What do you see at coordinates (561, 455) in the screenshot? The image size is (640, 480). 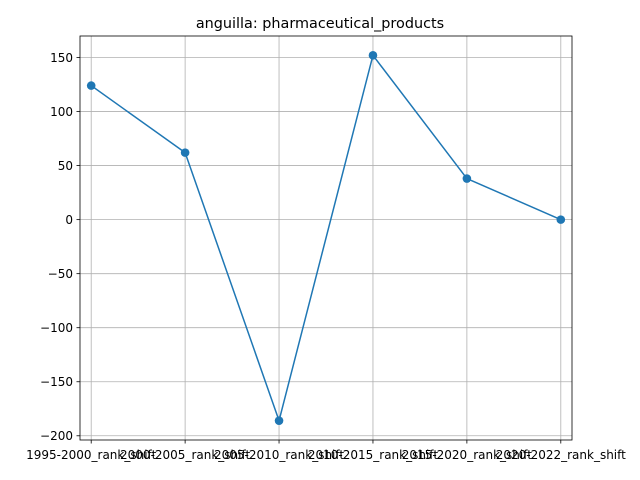 I see `x-tick-label: 2020-2022_rank_shift` at bounding box center [561, 455].